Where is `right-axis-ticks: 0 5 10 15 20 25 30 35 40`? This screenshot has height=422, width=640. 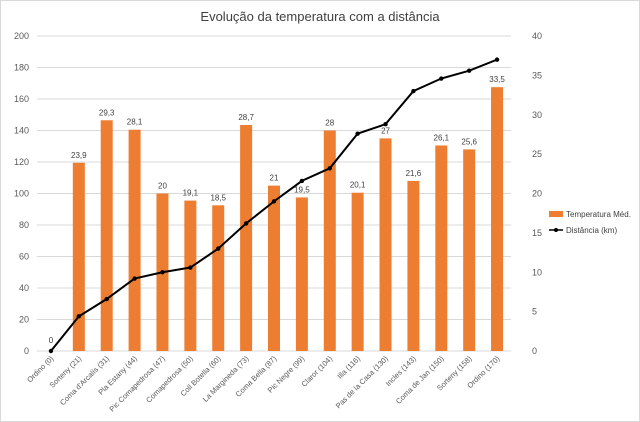
right-axis-ticks: 0 5 10 15 20 25 30 35 40 is located at coordinates (537, 193).